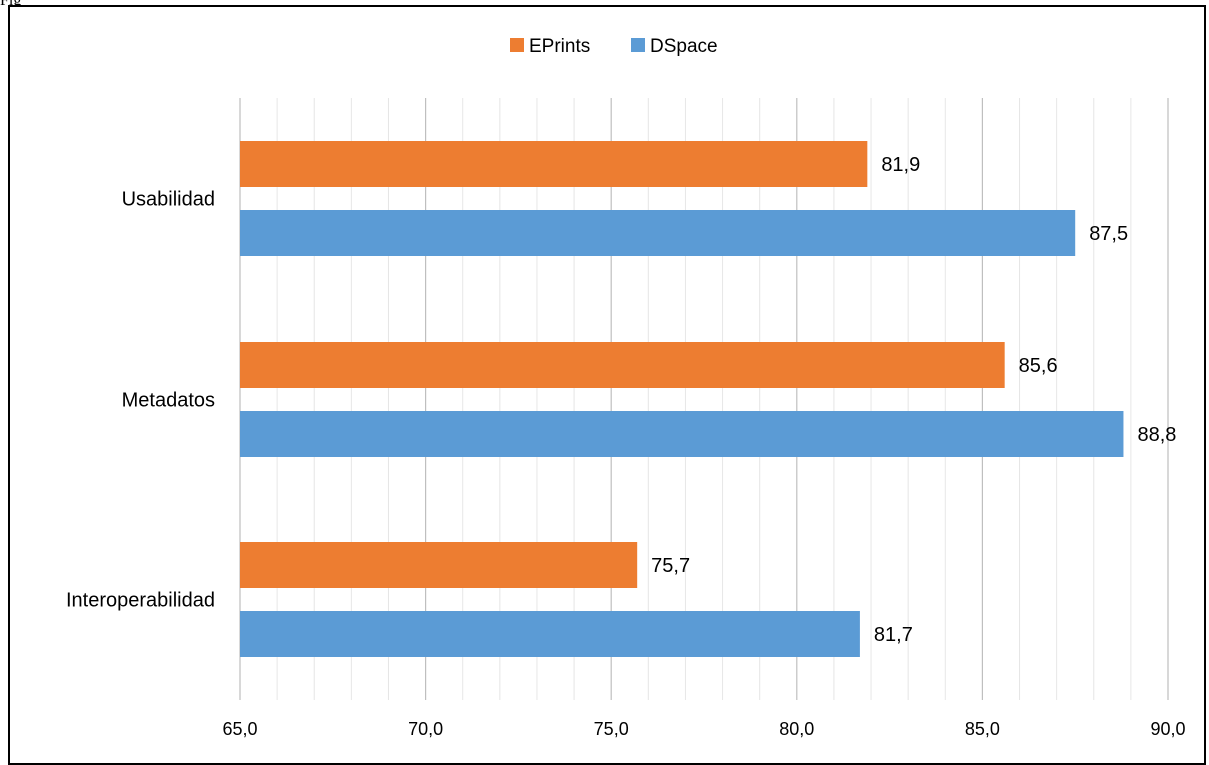 This screenshot has width=1209, height=765. Describe the element at coordinates (982, 729) in the screenshot. I see `x-tick-label: 85,0` at that location.